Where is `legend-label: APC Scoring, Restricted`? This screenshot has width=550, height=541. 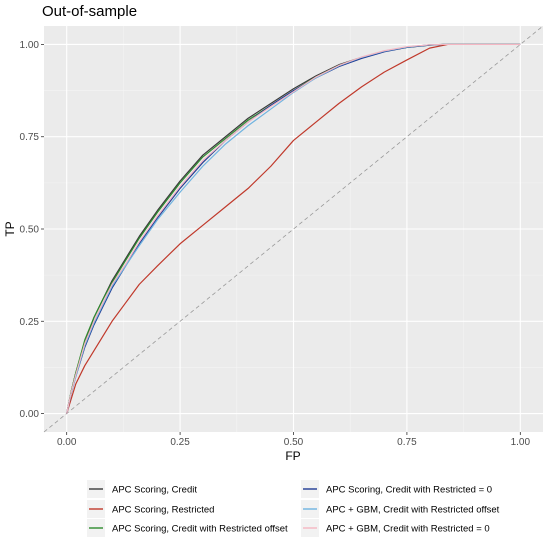
legend-label: APC Scoring, Restricted is located at coordinates (163, 510).